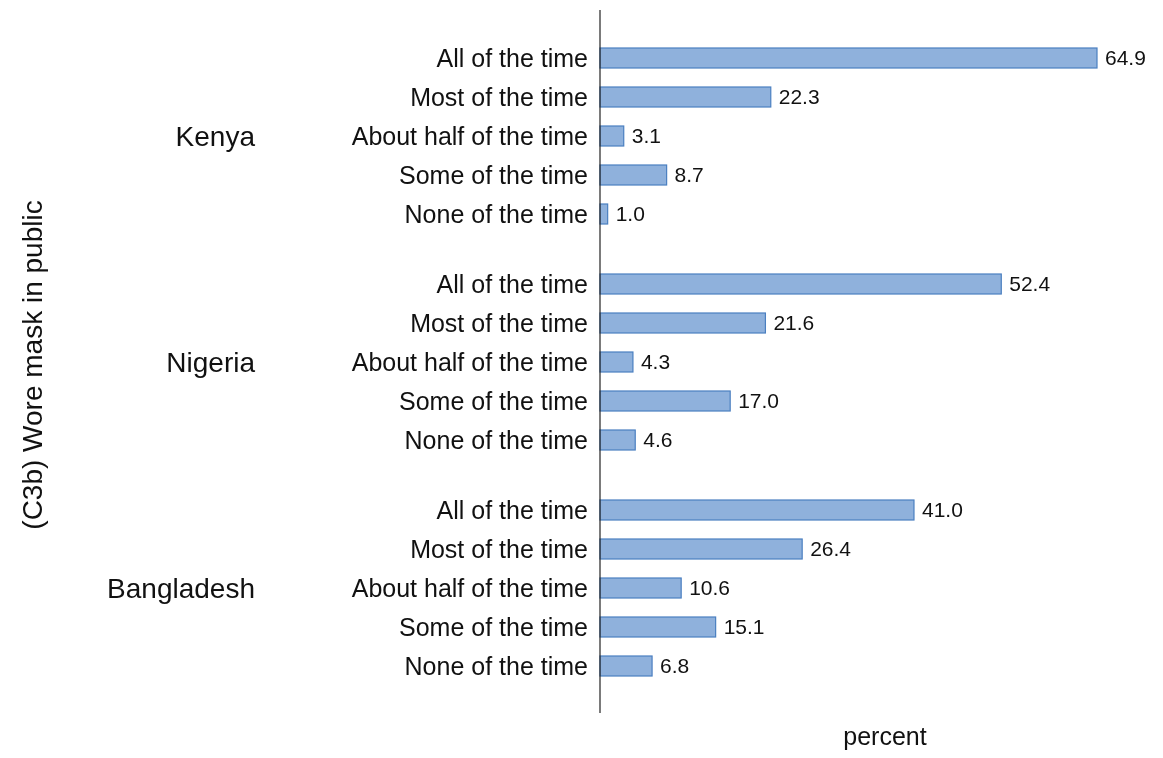  Describe the element at coordinates (710, 588) in the screenshot. I see `data-label: 10.6` at that location.